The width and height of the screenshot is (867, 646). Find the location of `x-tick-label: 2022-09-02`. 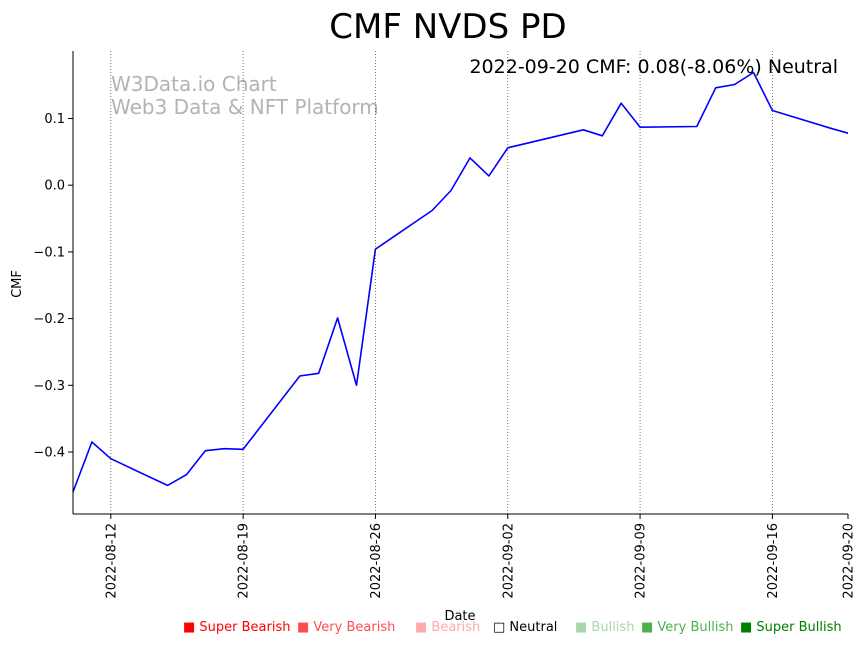

x-tick-label: 2022-09-02 is located at coordinates (508, 561).